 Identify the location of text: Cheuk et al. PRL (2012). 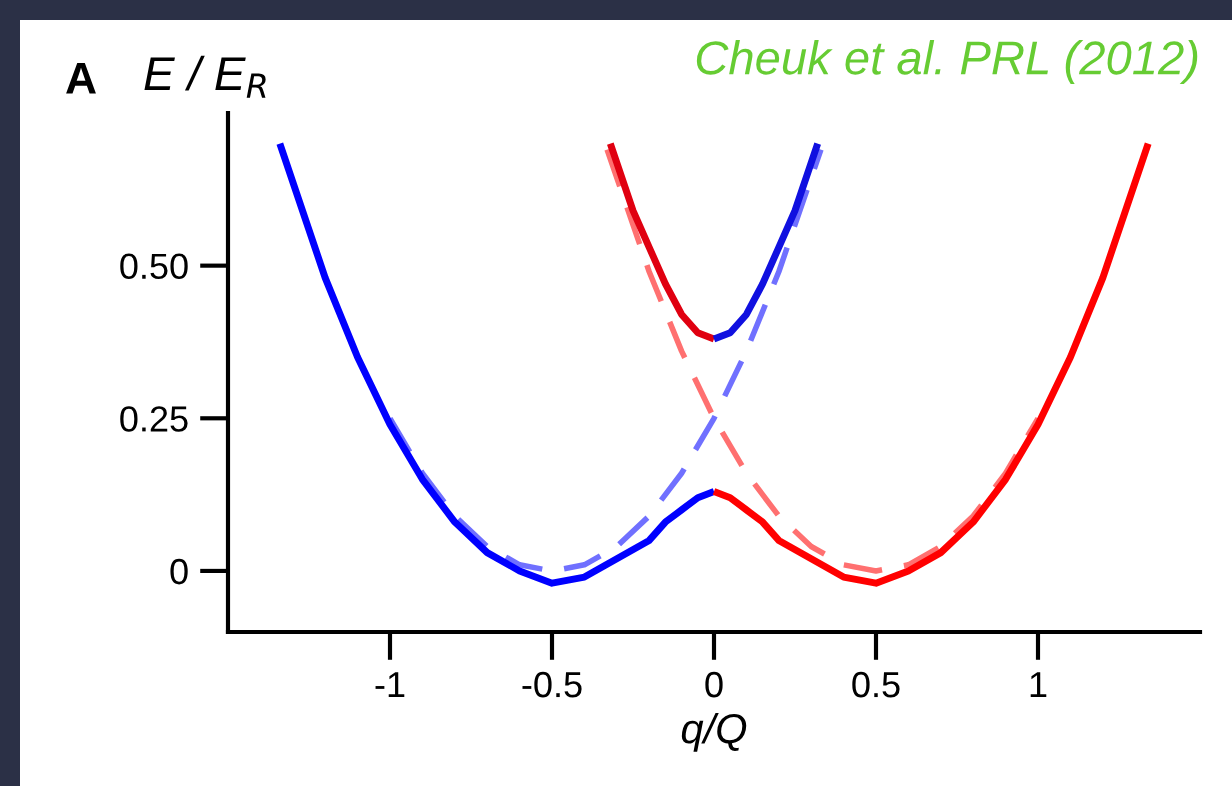
(947, 61).